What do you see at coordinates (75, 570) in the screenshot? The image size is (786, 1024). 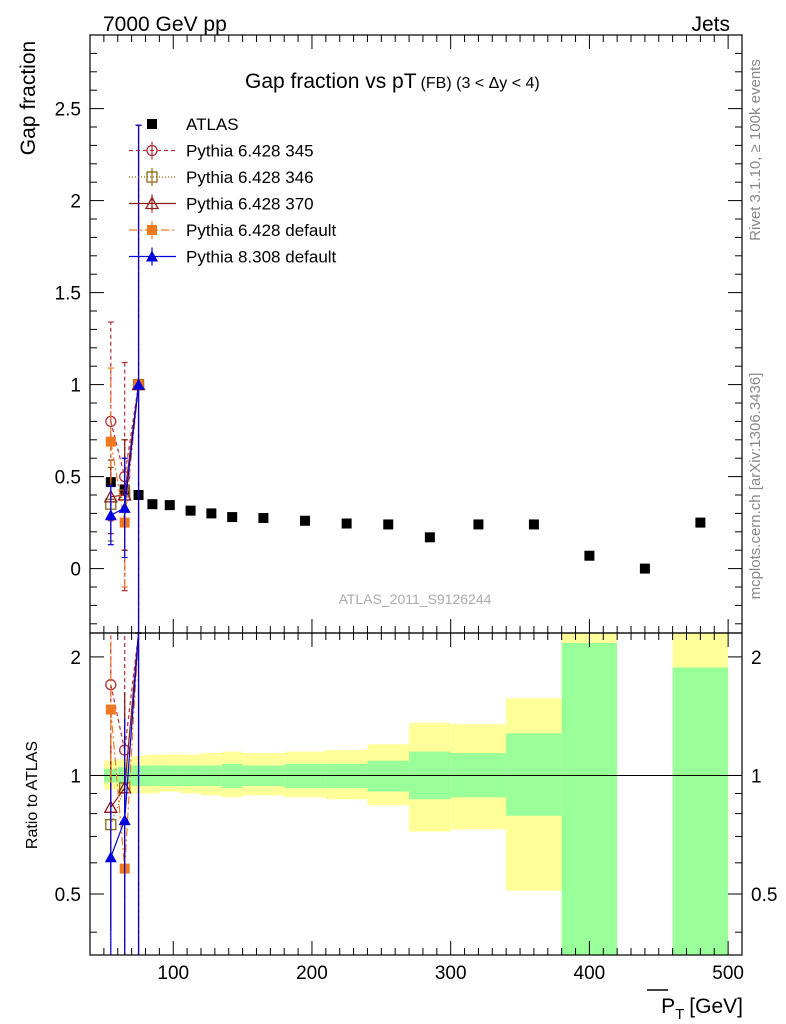 I see `y-tick-label: 0` at bounding box center [75, 570].